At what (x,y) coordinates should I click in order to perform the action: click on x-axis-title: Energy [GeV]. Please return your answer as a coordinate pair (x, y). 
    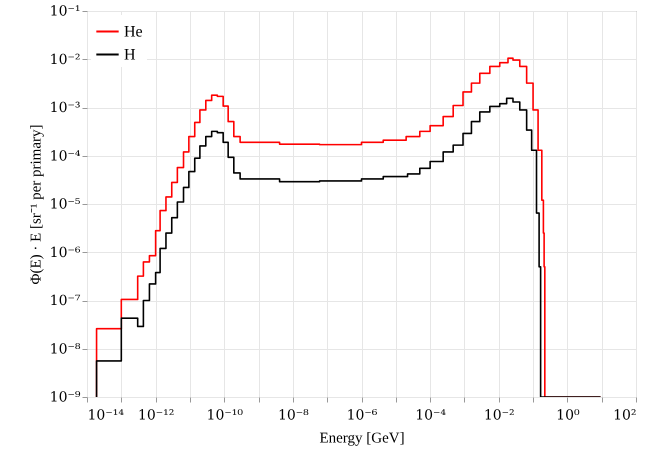
    Looking at the image, I should click on (362, 438).